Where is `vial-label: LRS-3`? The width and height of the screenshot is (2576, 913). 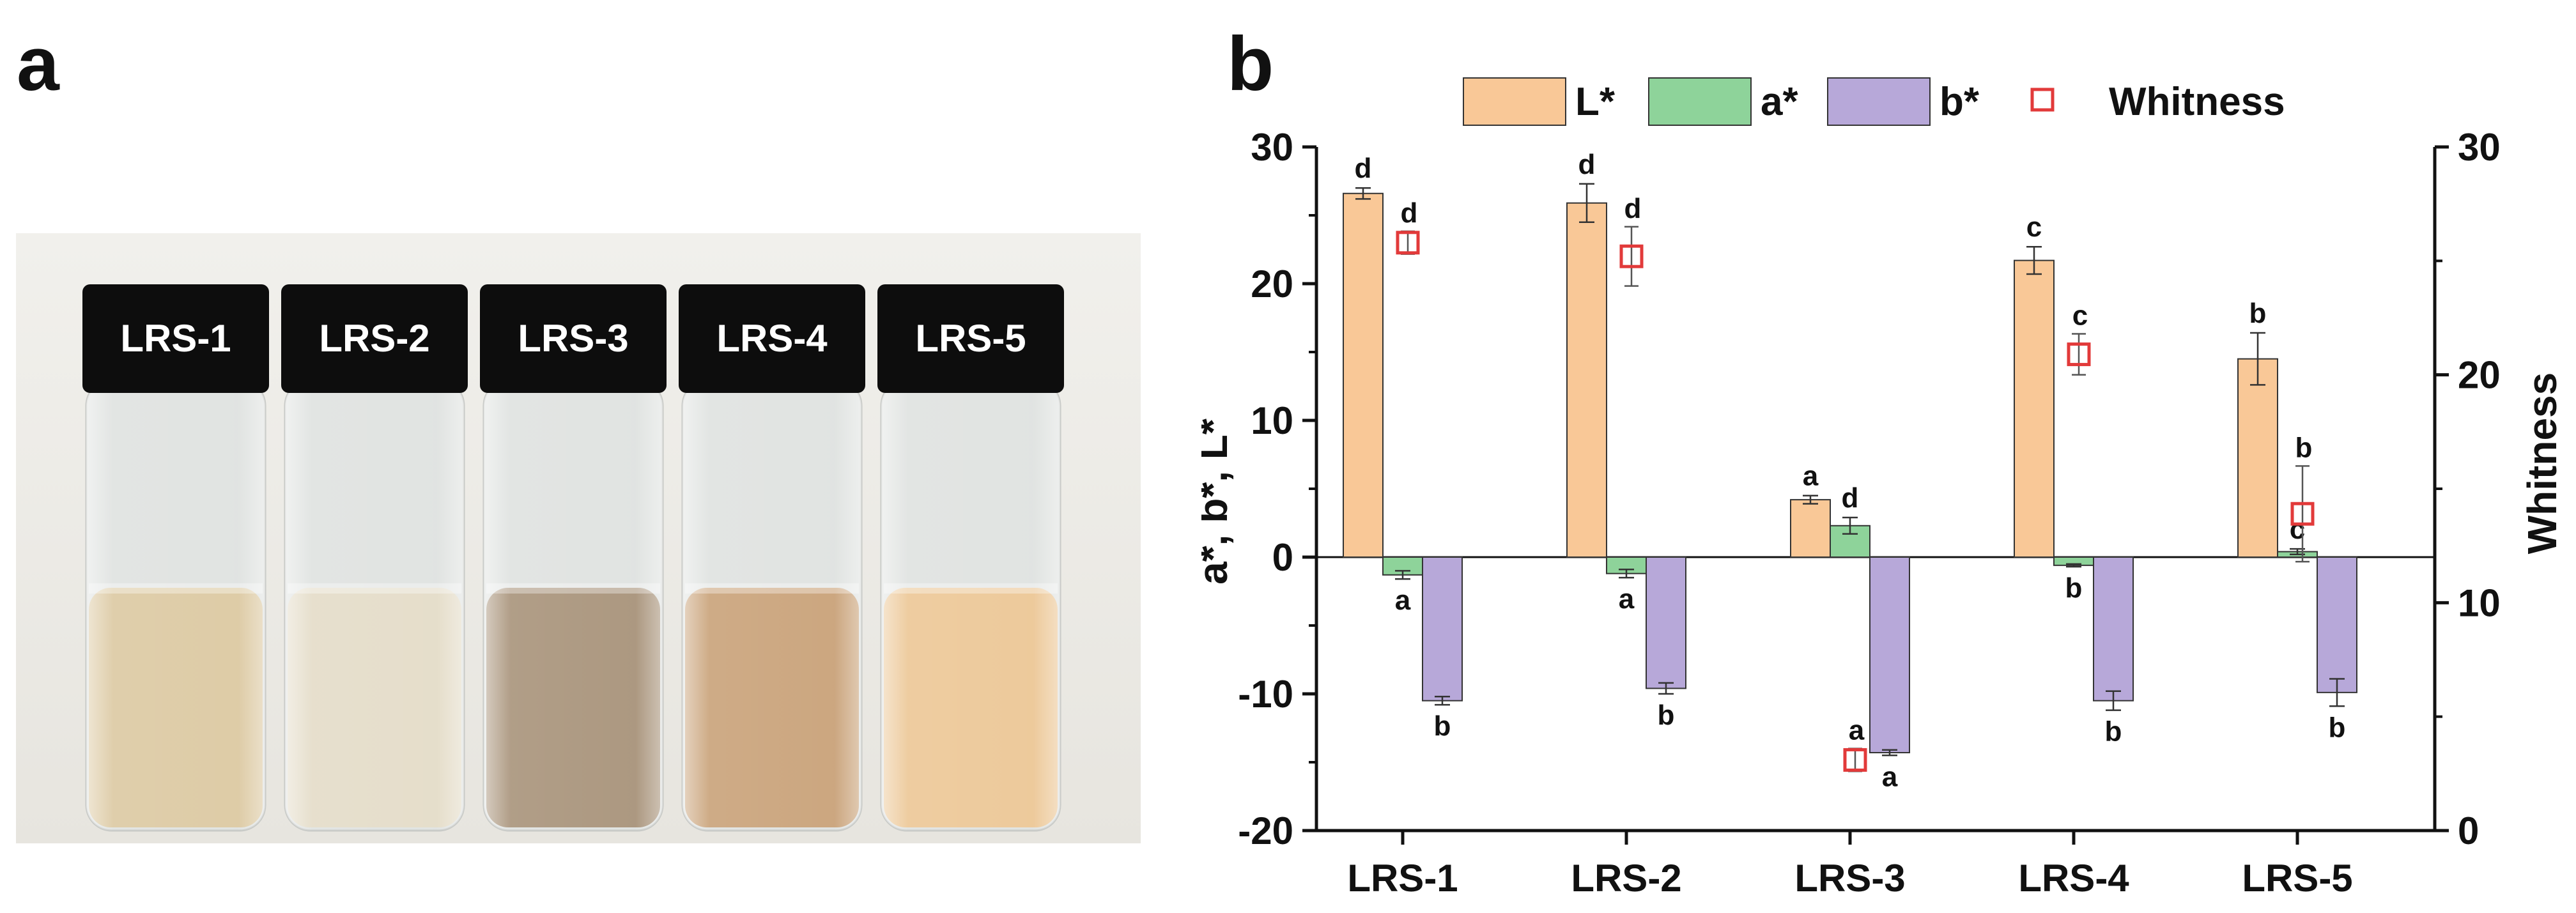 vial-label: LRS-3 is located at coordinates (573, 338).